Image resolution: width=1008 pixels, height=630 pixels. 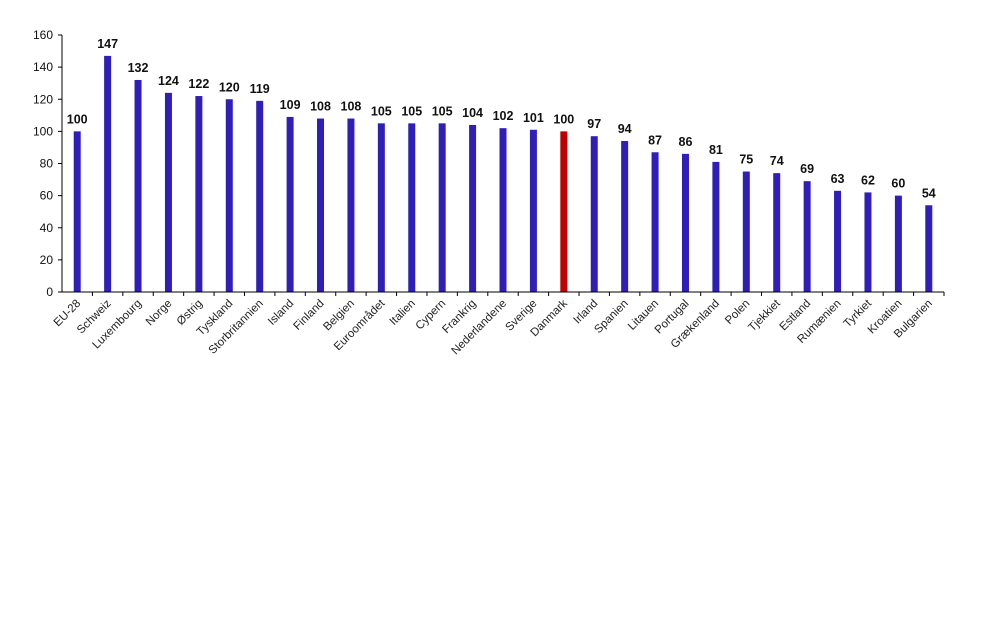 What do you see at coordinates (898, 184) in the screenshot?
I see `data-label: 60` at bounding box center [898, 184].